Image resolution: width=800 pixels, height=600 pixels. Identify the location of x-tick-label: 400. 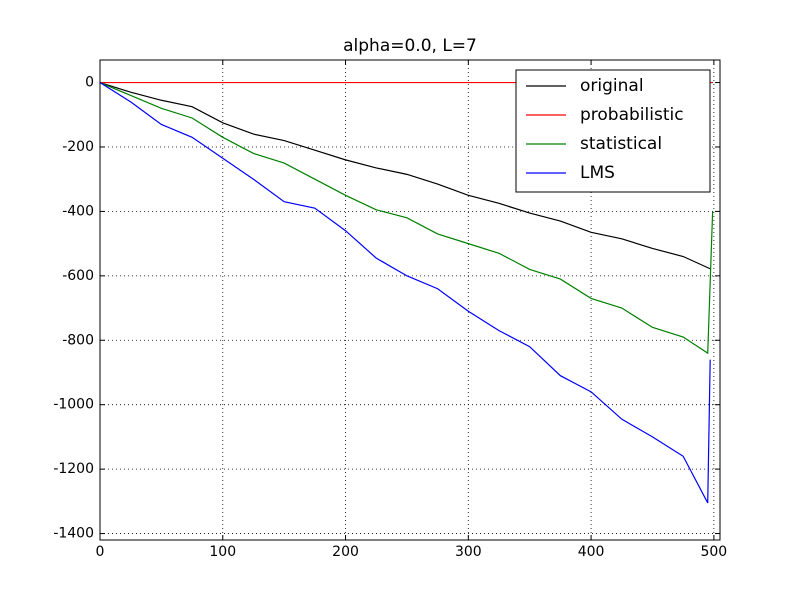
(591, 552).